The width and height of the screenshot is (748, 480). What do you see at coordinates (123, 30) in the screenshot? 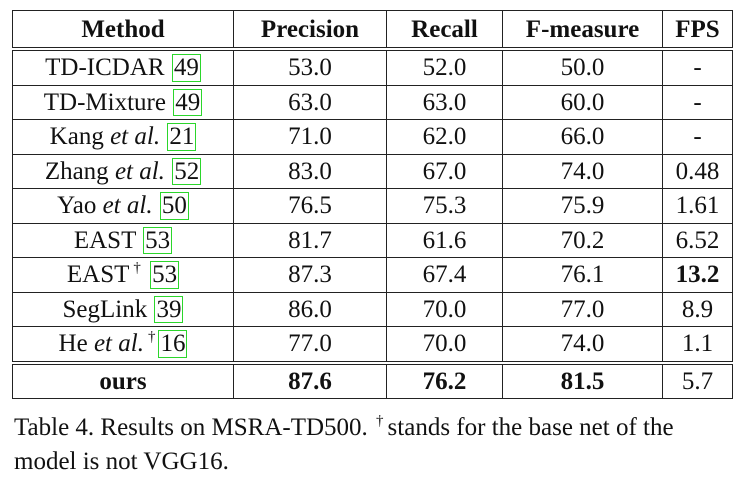
I see `header-method: Method` at bounding box center [123, 30].